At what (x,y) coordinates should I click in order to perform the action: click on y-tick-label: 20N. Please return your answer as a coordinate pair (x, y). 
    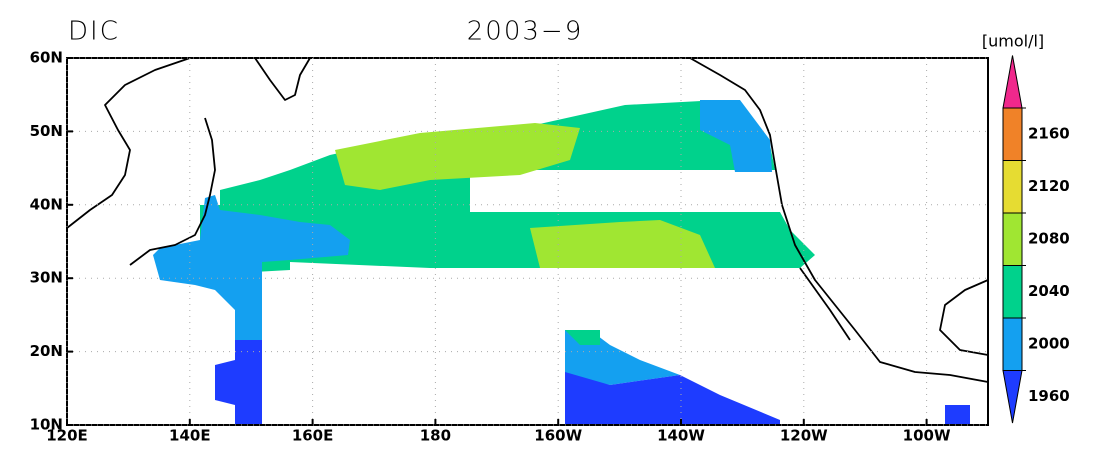
    Looking at the image, I should click on (46, 351).